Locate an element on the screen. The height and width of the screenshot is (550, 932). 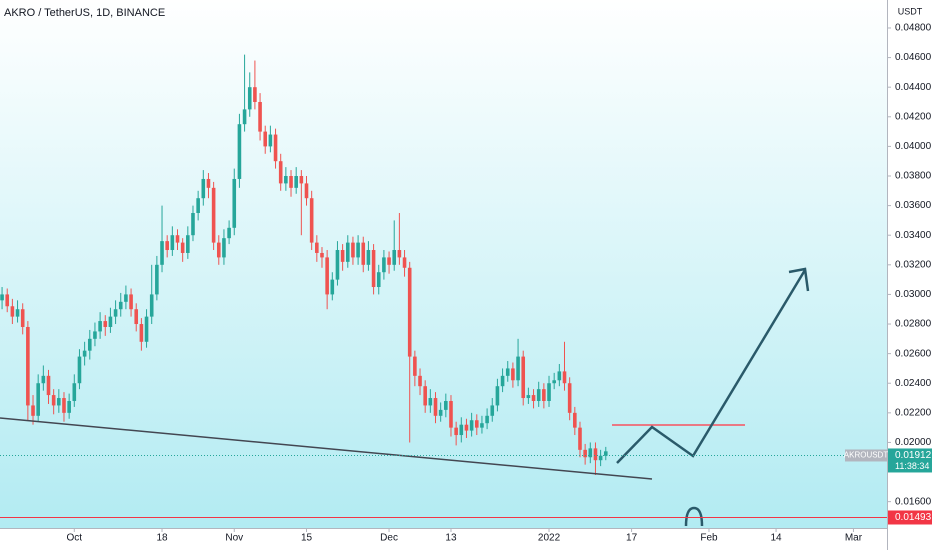
y-tick-label: 0.03800 is located at coordinates (913, 176).